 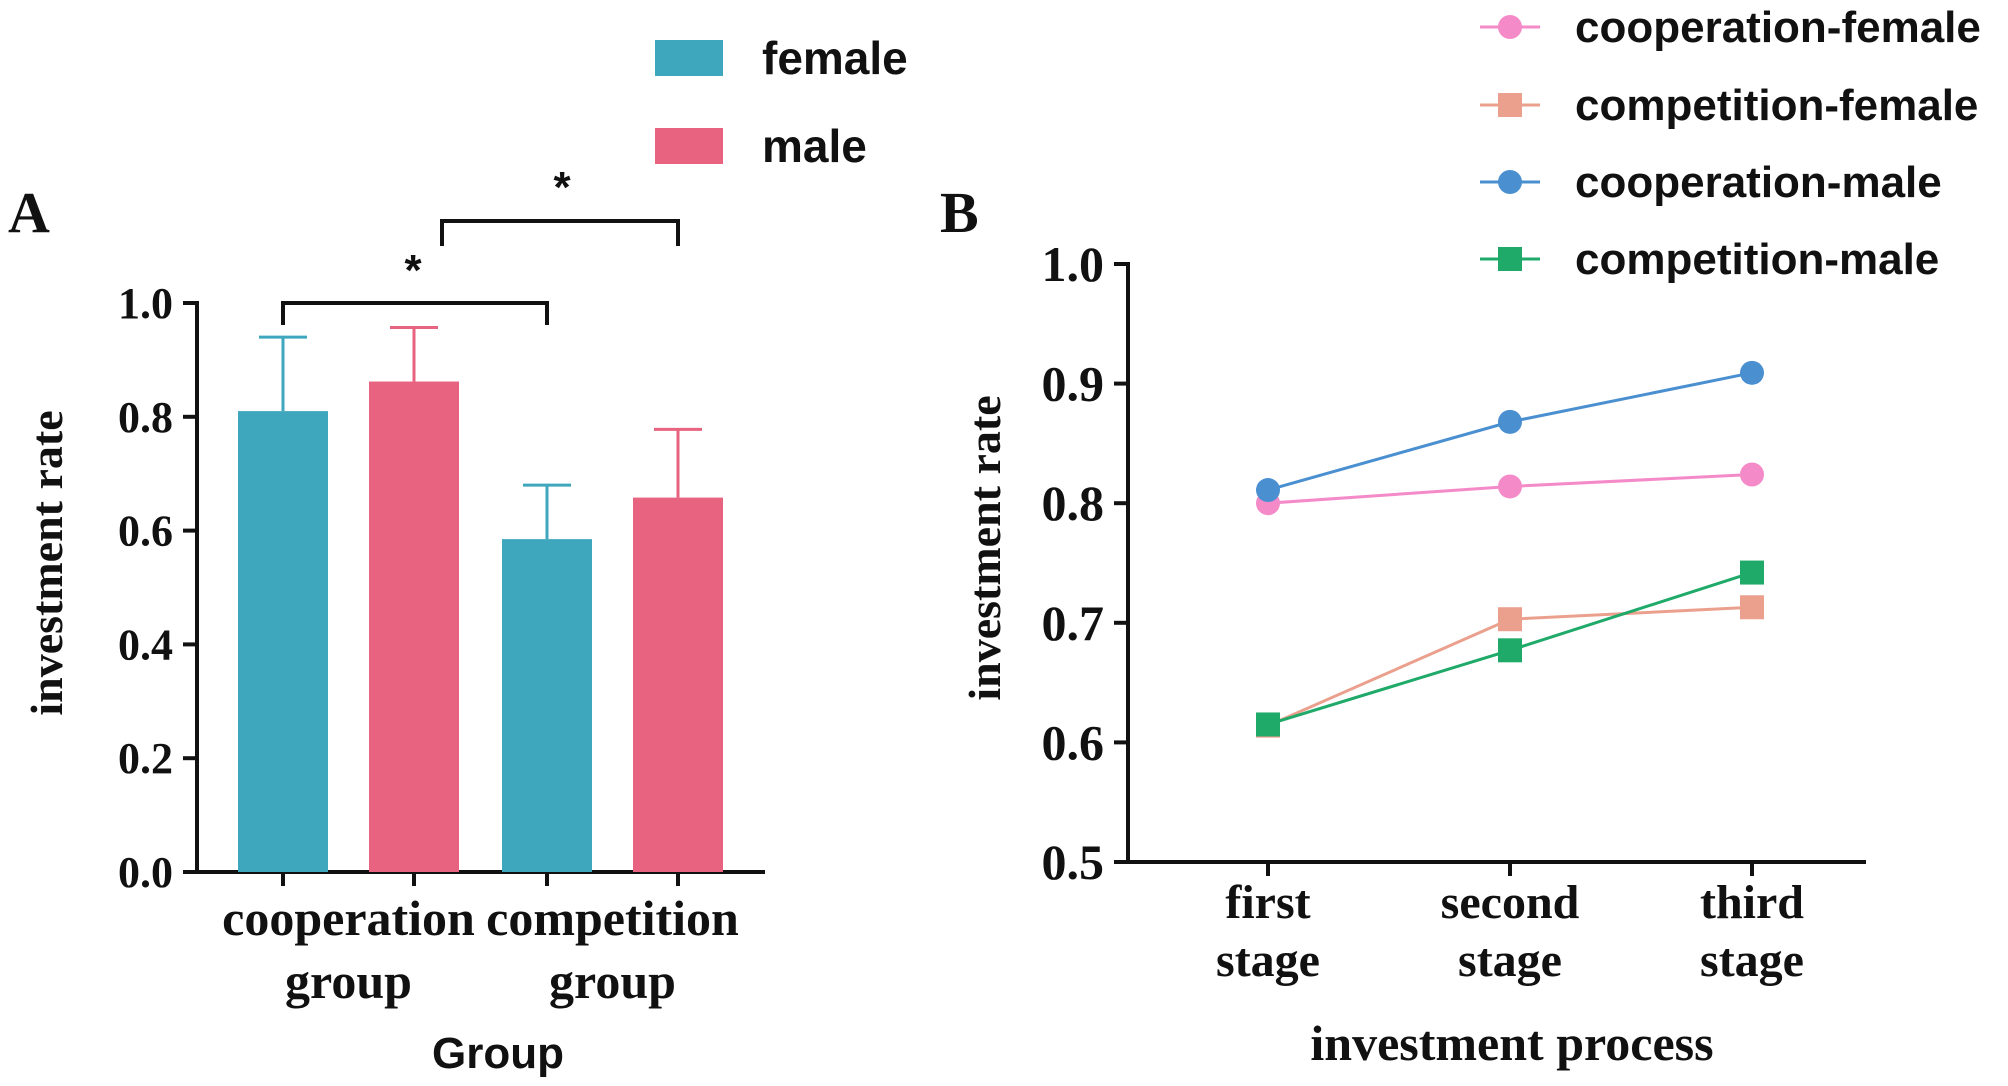 I want to click on panel-b-y-tick-label: 0.6, so click(x=1073, y=742).